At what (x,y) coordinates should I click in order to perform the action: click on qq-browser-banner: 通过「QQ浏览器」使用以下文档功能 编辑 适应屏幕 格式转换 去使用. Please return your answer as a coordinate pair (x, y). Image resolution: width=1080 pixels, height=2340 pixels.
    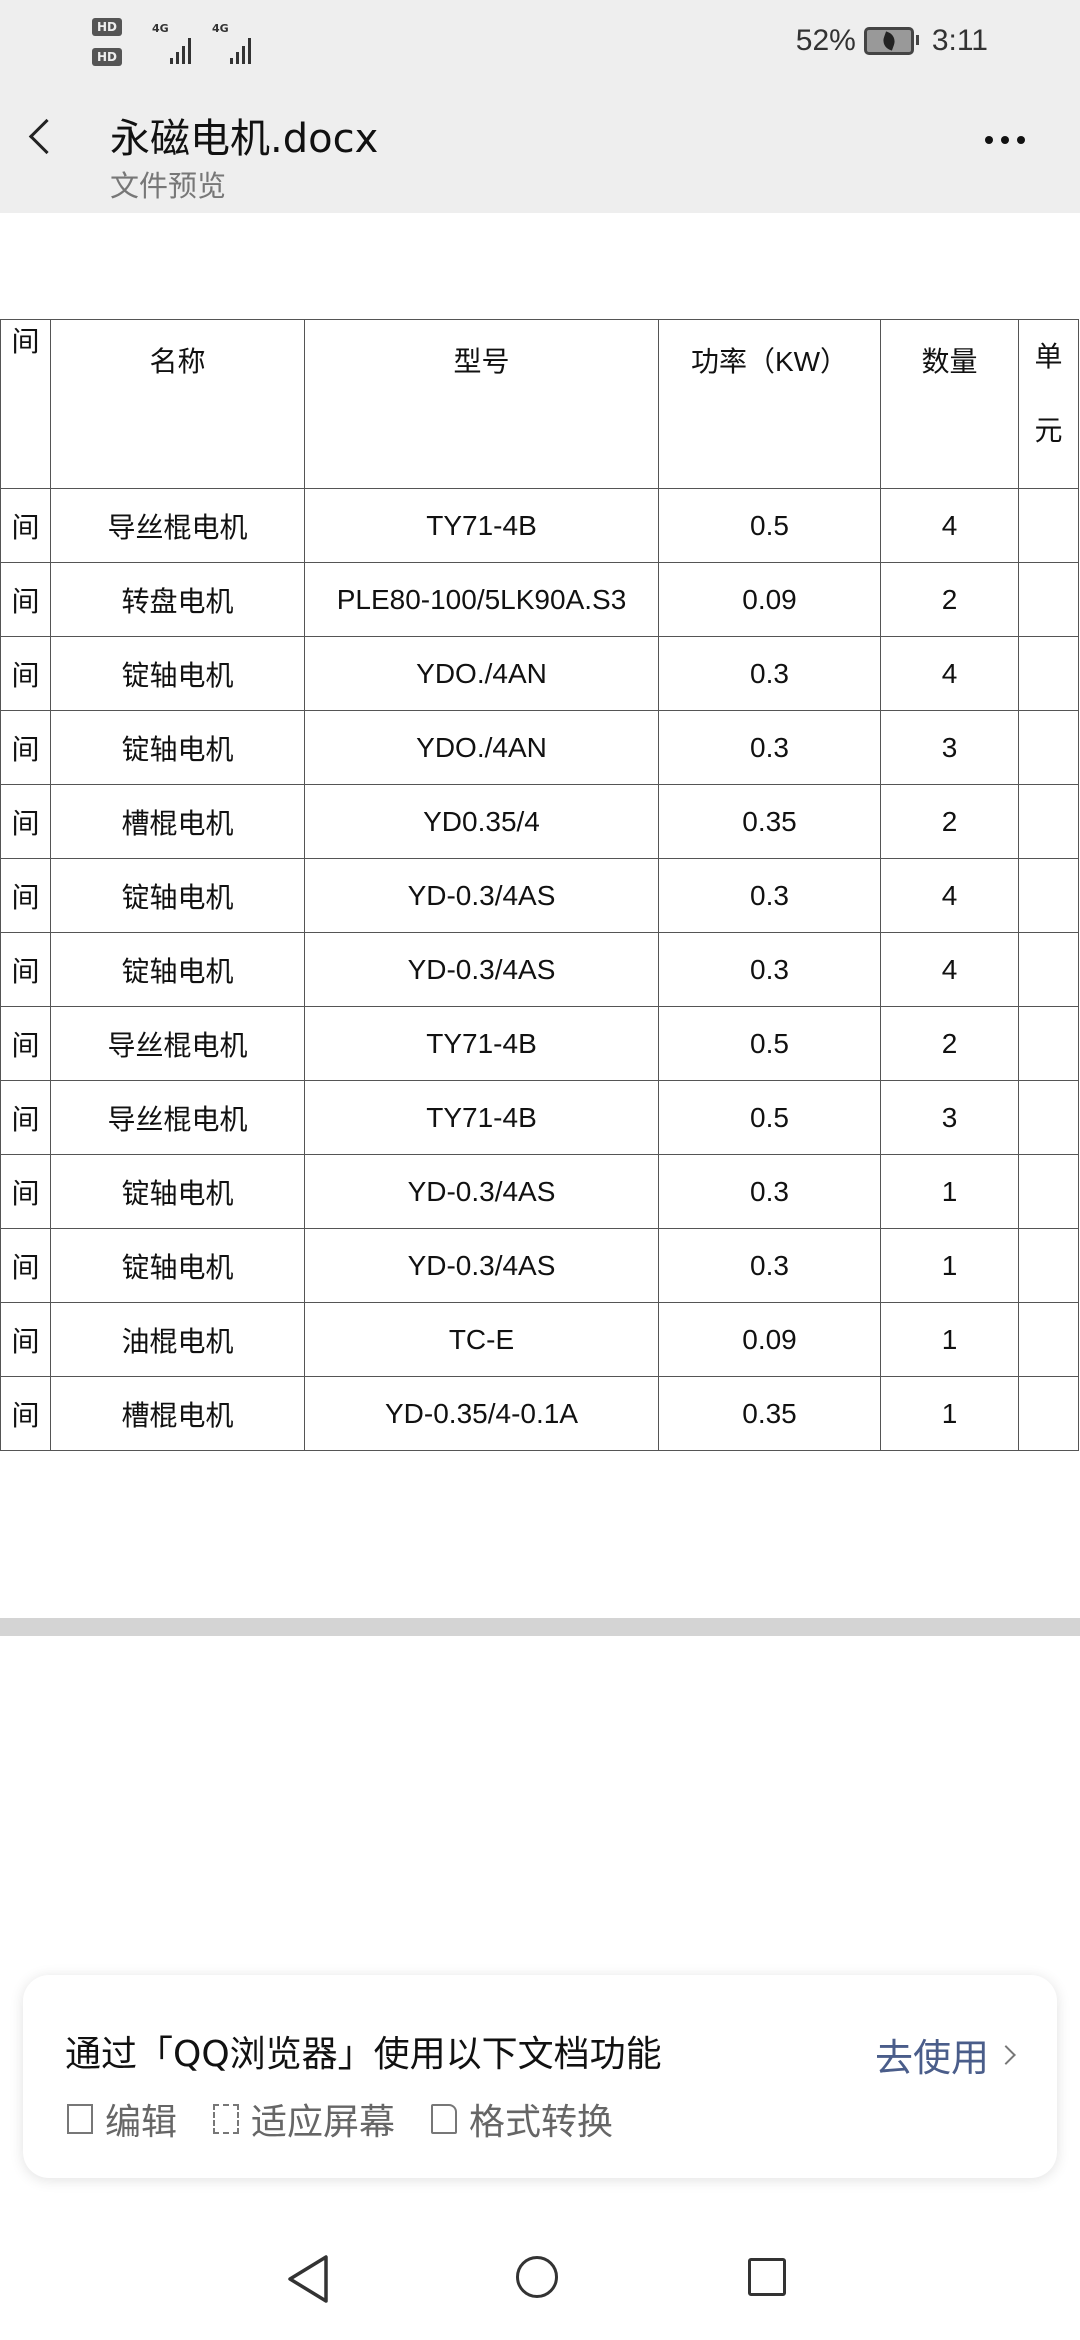
    Looking at the image, I should click on (540, 2076).